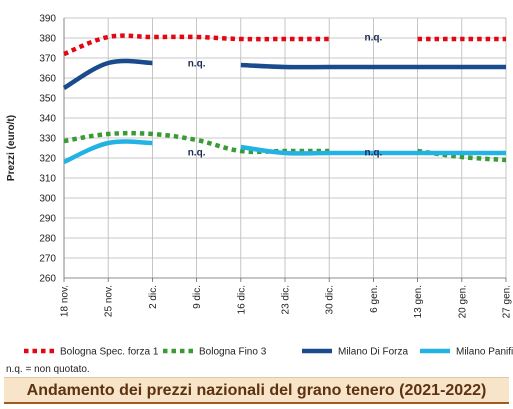 The width and height of the screenshot is (513, 409). What do you see at coordinates (47, 219) in the screenshot?
I see `y-tick-label: 290` at bounding box center [47, 219].